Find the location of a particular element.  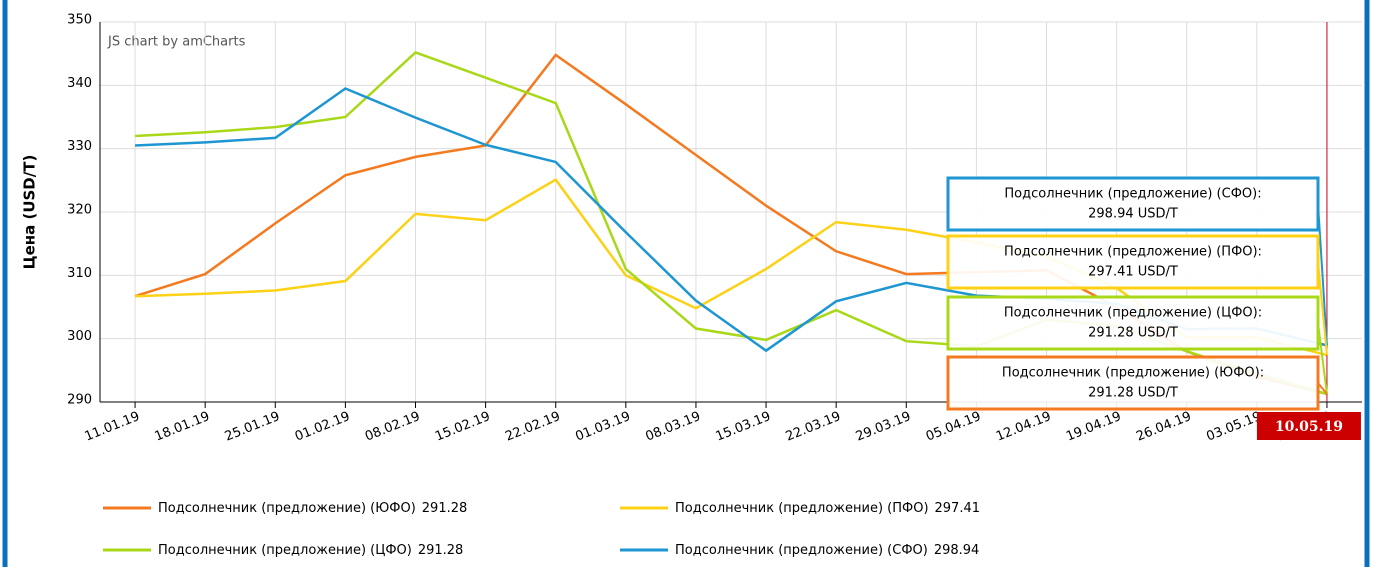

legend-label: Подсолнечник (предложение) (ПФО) 297.41 is located at coordinates (827, 508).